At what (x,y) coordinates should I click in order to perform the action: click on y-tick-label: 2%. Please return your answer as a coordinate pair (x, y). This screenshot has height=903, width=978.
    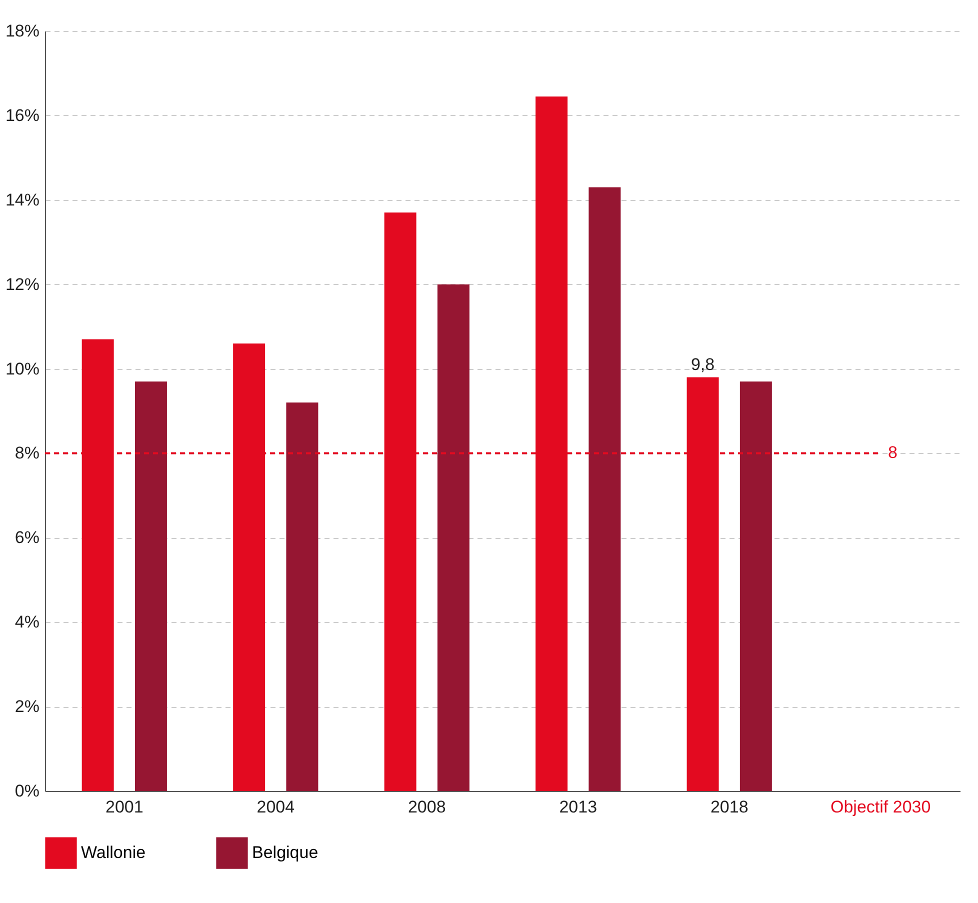
    Looking at the image, I should click on (27, 706).